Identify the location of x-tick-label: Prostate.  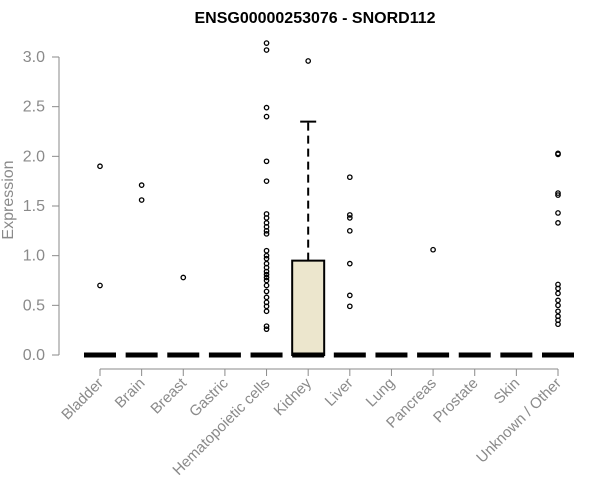
(456, 401).